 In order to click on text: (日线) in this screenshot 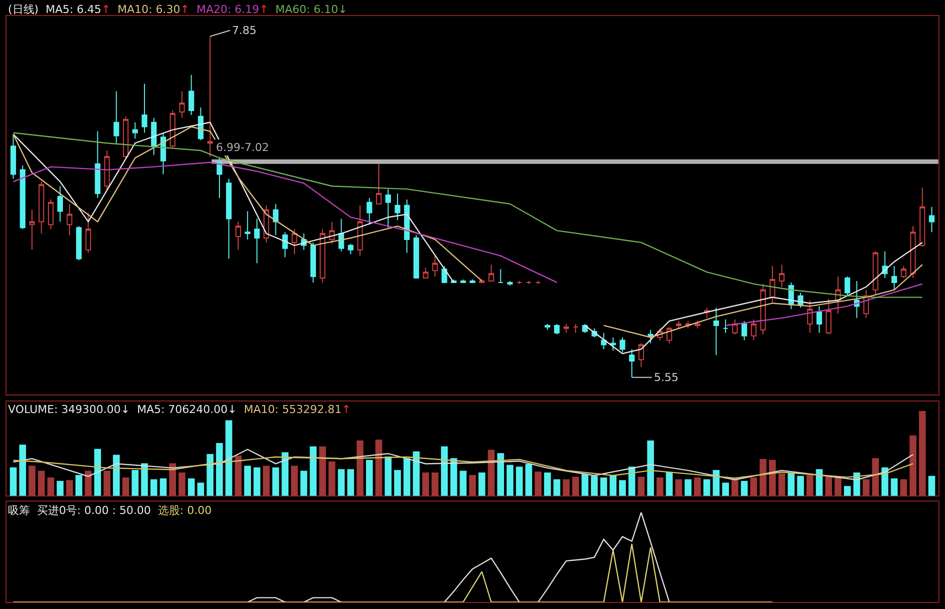, I will do `click(23, 9)`.